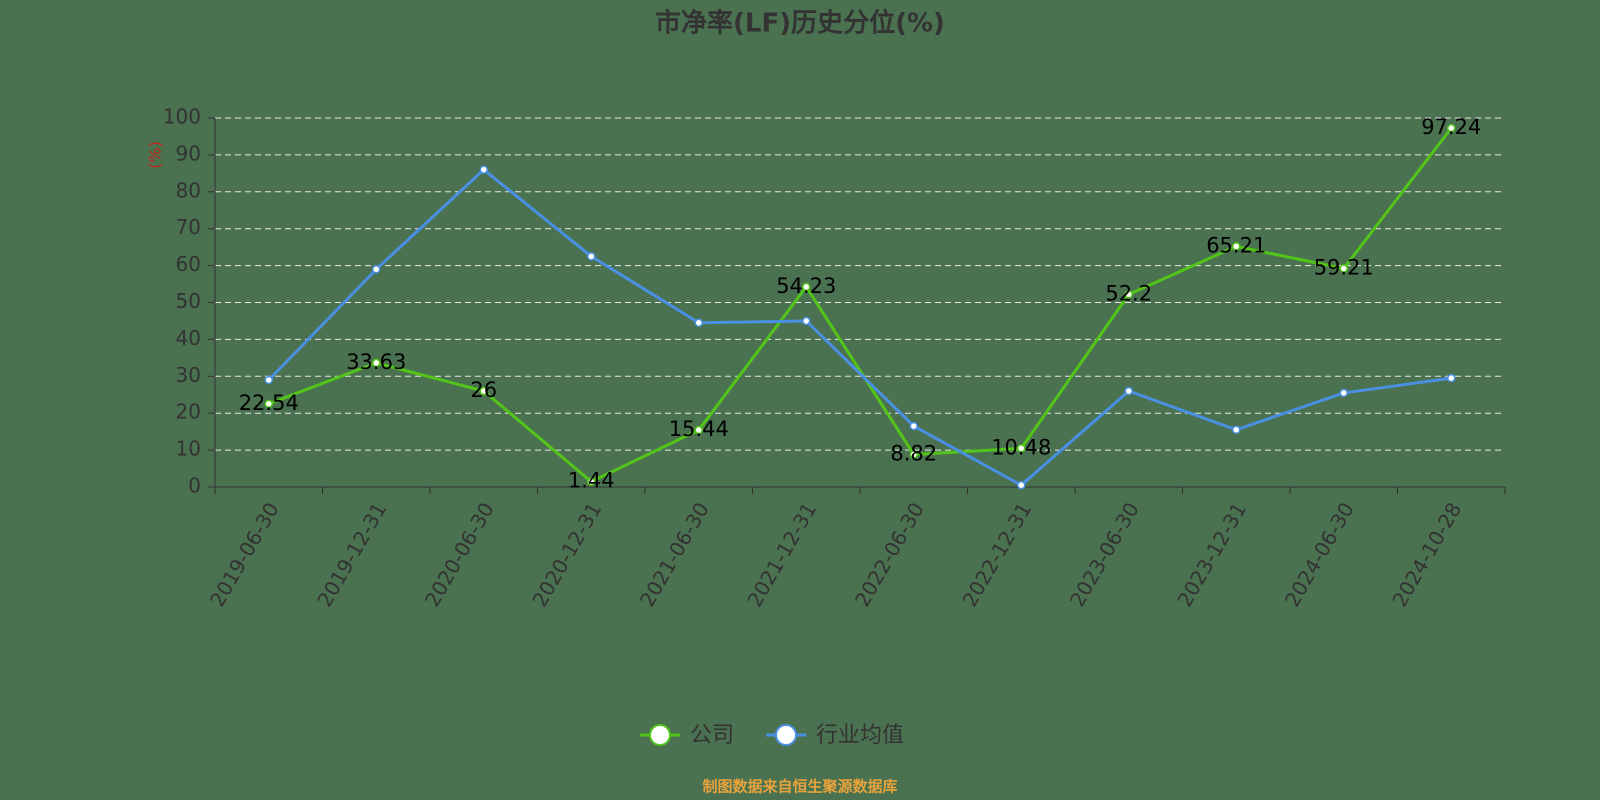 The width and height of the screenshot is (1600, 800). Describe the element at coordinates (194, 486) in the screenshot. I see `y-tick-label: 0` at that location.